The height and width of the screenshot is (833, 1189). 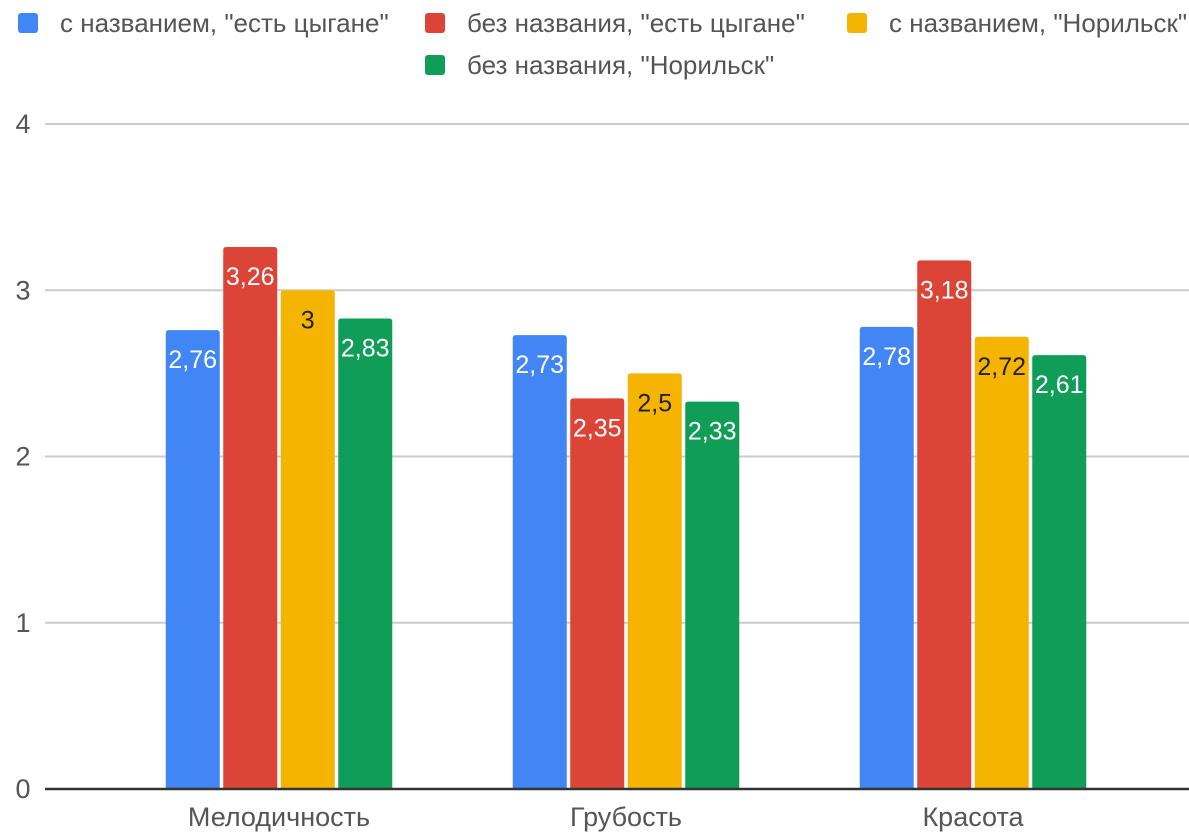 I want to click on legend-label: с названием, "есть цыгане", so click(x=224, y=22).